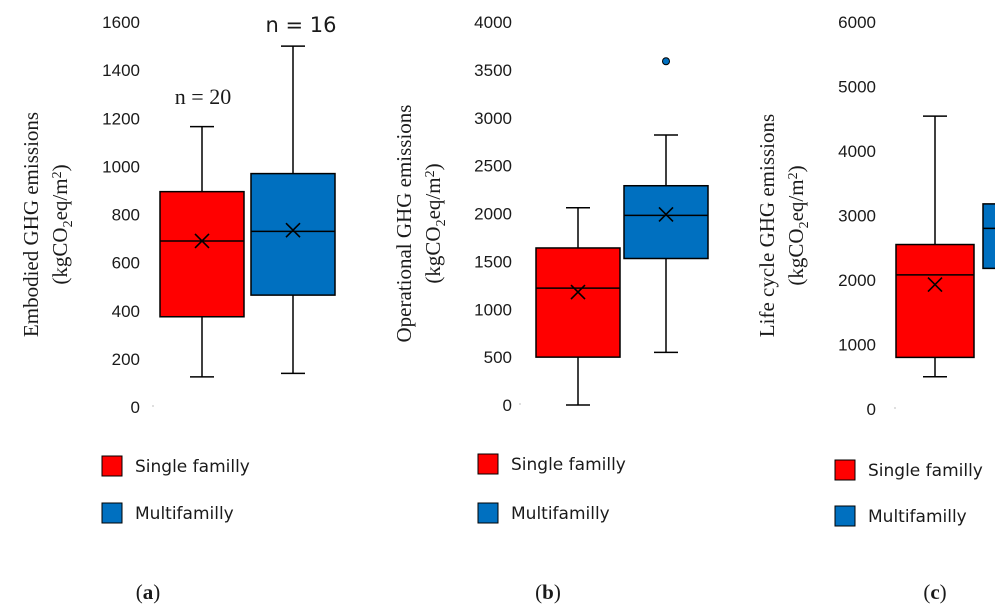 The image size is (995, 612). I want to click on sample-size-label: n = 20, so click(203, 96).